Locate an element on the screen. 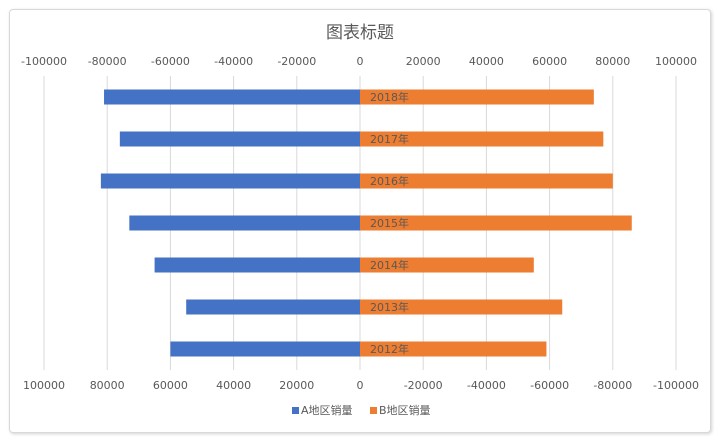 This screenshot has width=720, height=443. top-tick-label: 60000 is located at coordinates (549, 61).